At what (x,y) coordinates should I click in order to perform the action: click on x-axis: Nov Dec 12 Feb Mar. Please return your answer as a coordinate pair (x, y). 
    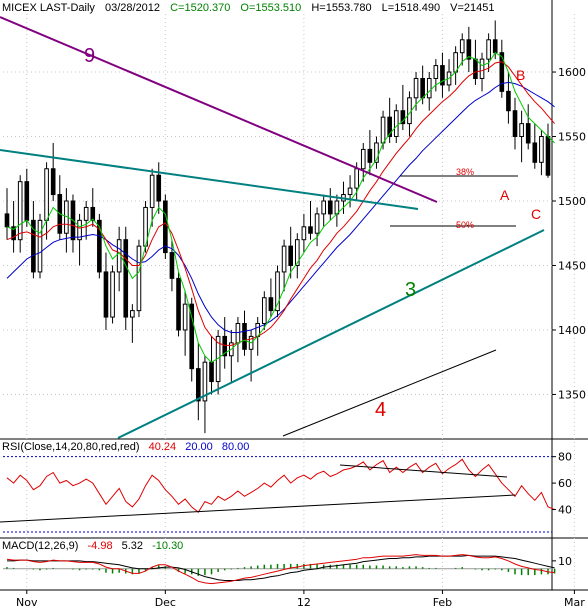
    Looking at the image, I should click on (300, 599).